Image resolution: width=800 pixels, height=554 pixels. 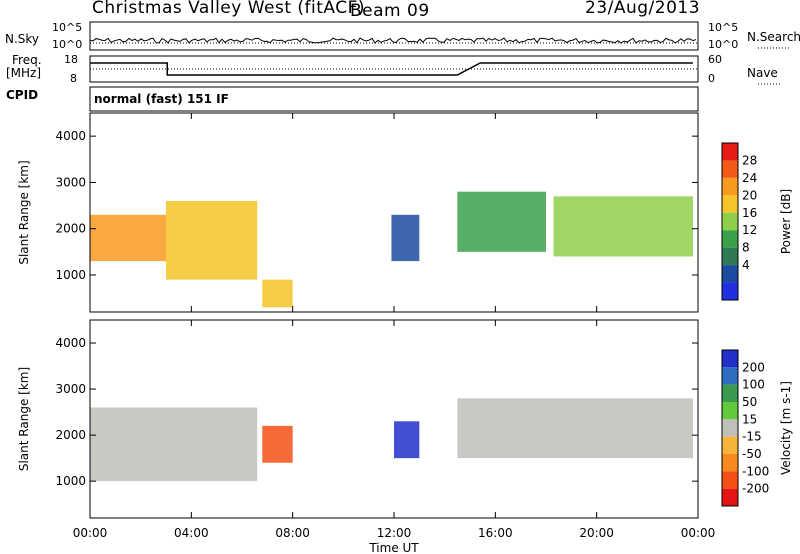 I want to click on xtick-label: 12:00, so click(x=394, y=533).